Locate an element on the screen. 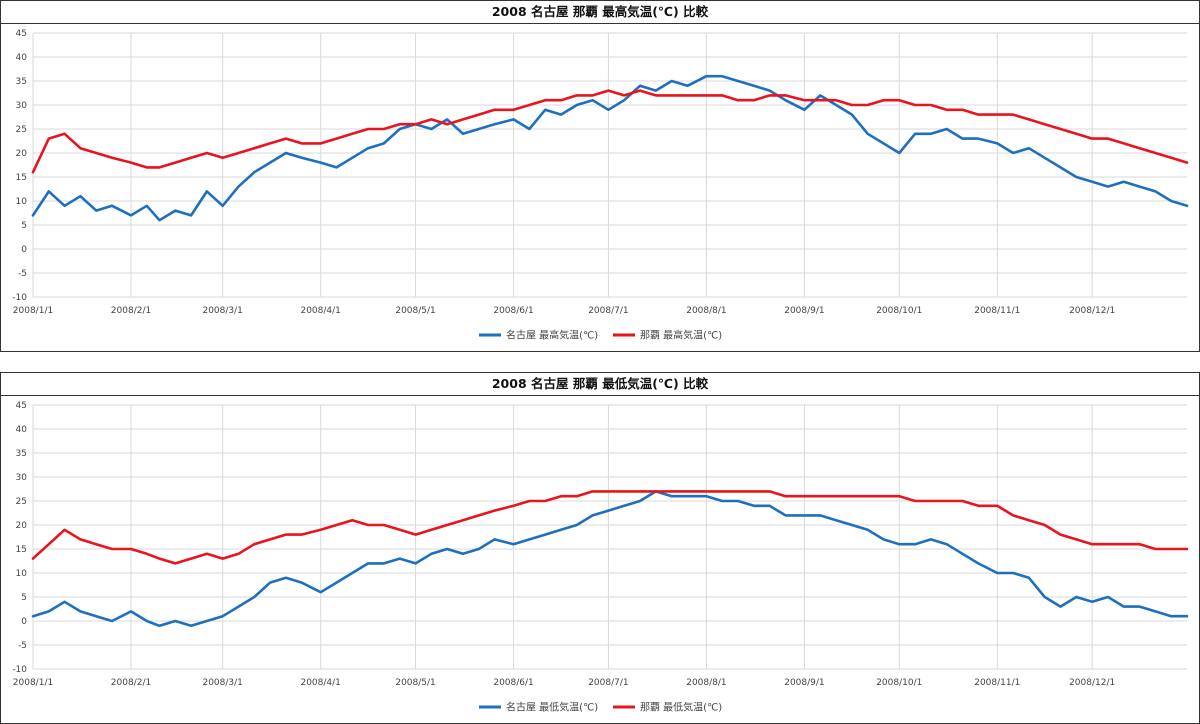 Image resolution: width=1200 pixels, height=724 pixels. legend-label: 那覇 最高気温(℃) is located at coordinates (681, 335).